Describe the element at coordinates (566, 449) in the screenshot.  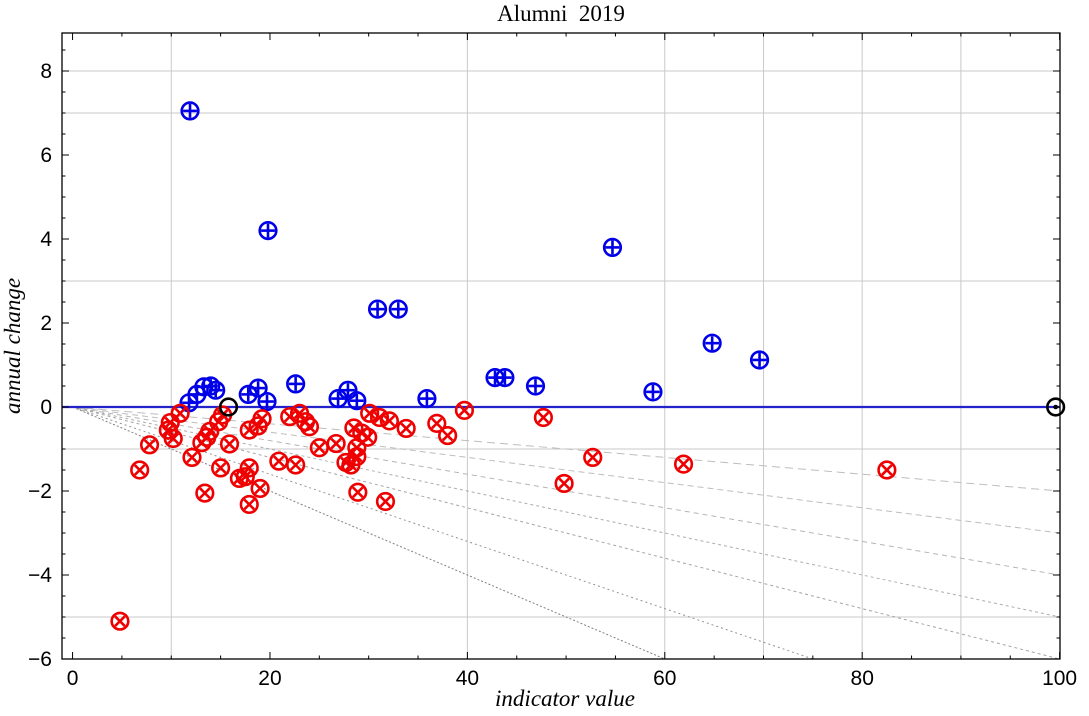
I see `fan-line` at that location.